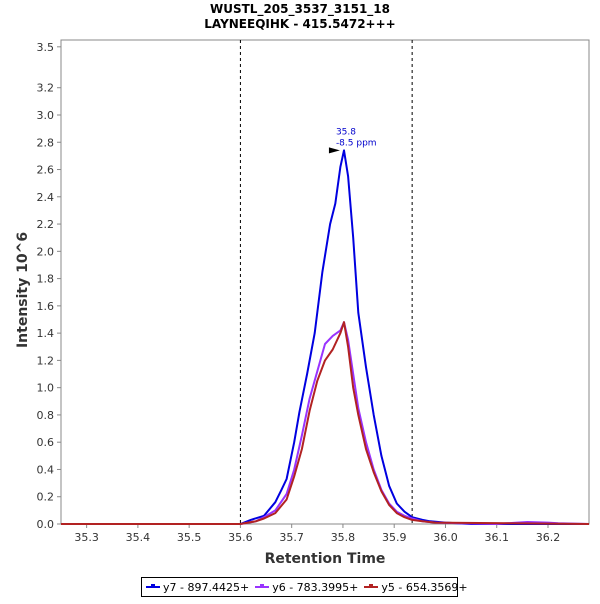  I want to click on peak-rt-label: 35.8, so click(346, 132).